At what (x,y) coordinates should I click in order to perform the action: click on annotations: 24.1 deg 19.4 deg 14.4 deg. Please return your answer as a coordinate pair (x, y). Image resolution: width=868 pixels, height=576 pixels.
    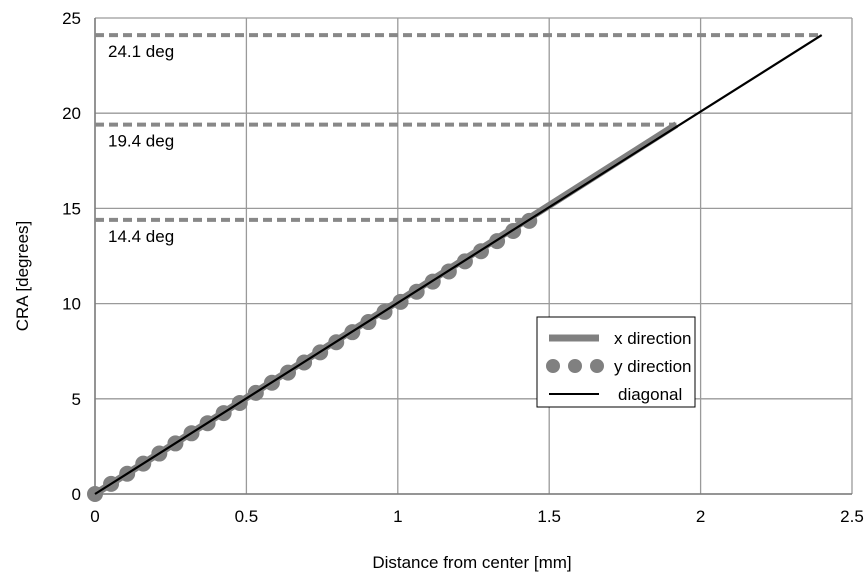
    Looking at the image, I should click on (141, 144).